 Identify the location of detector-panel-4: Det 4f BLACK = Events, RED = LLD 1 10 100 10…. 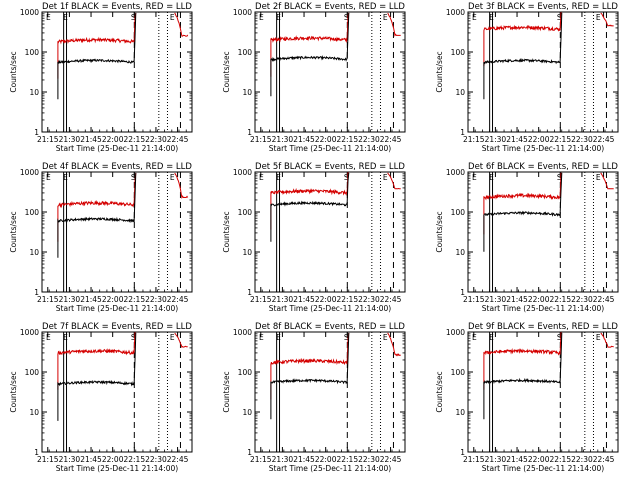
(101, 237).